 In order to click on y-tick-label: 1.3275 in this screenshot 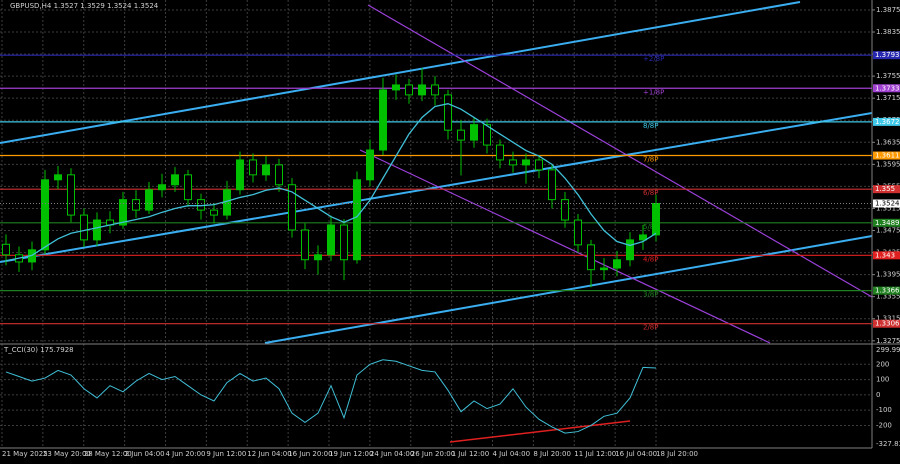, I will do `click(888, 341)`.